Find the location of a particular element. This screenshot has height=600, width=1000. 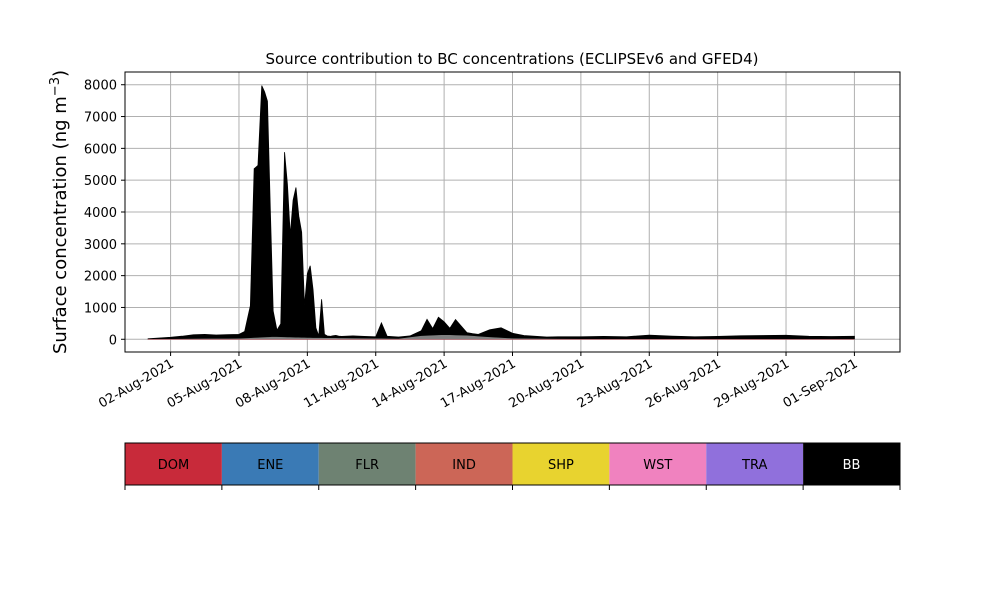

y-tick-label: 5000 is located at coordinates (100, 181).